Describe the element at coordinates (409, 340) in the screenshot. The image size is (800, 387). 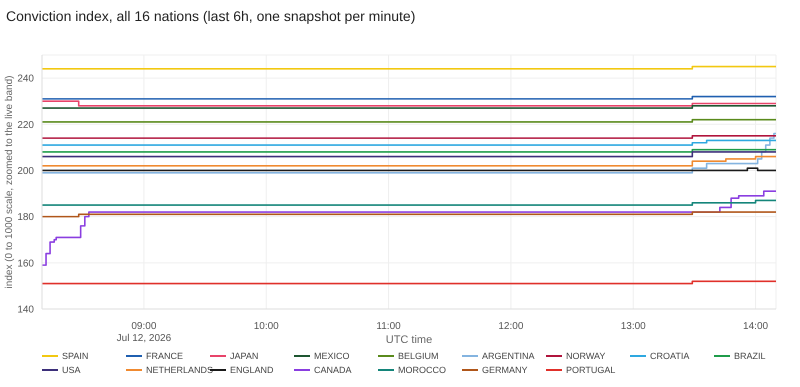
I see `x-axis-title: UTC time` at that location.